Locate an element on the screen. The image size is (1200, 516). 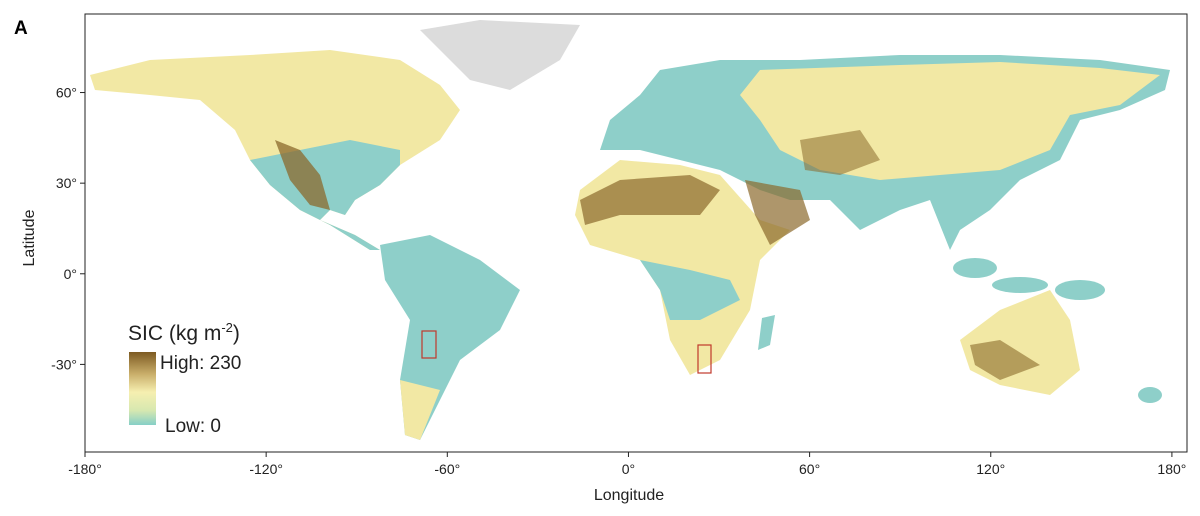
x-tick-label: 0° is located at coordinates (628, 469).